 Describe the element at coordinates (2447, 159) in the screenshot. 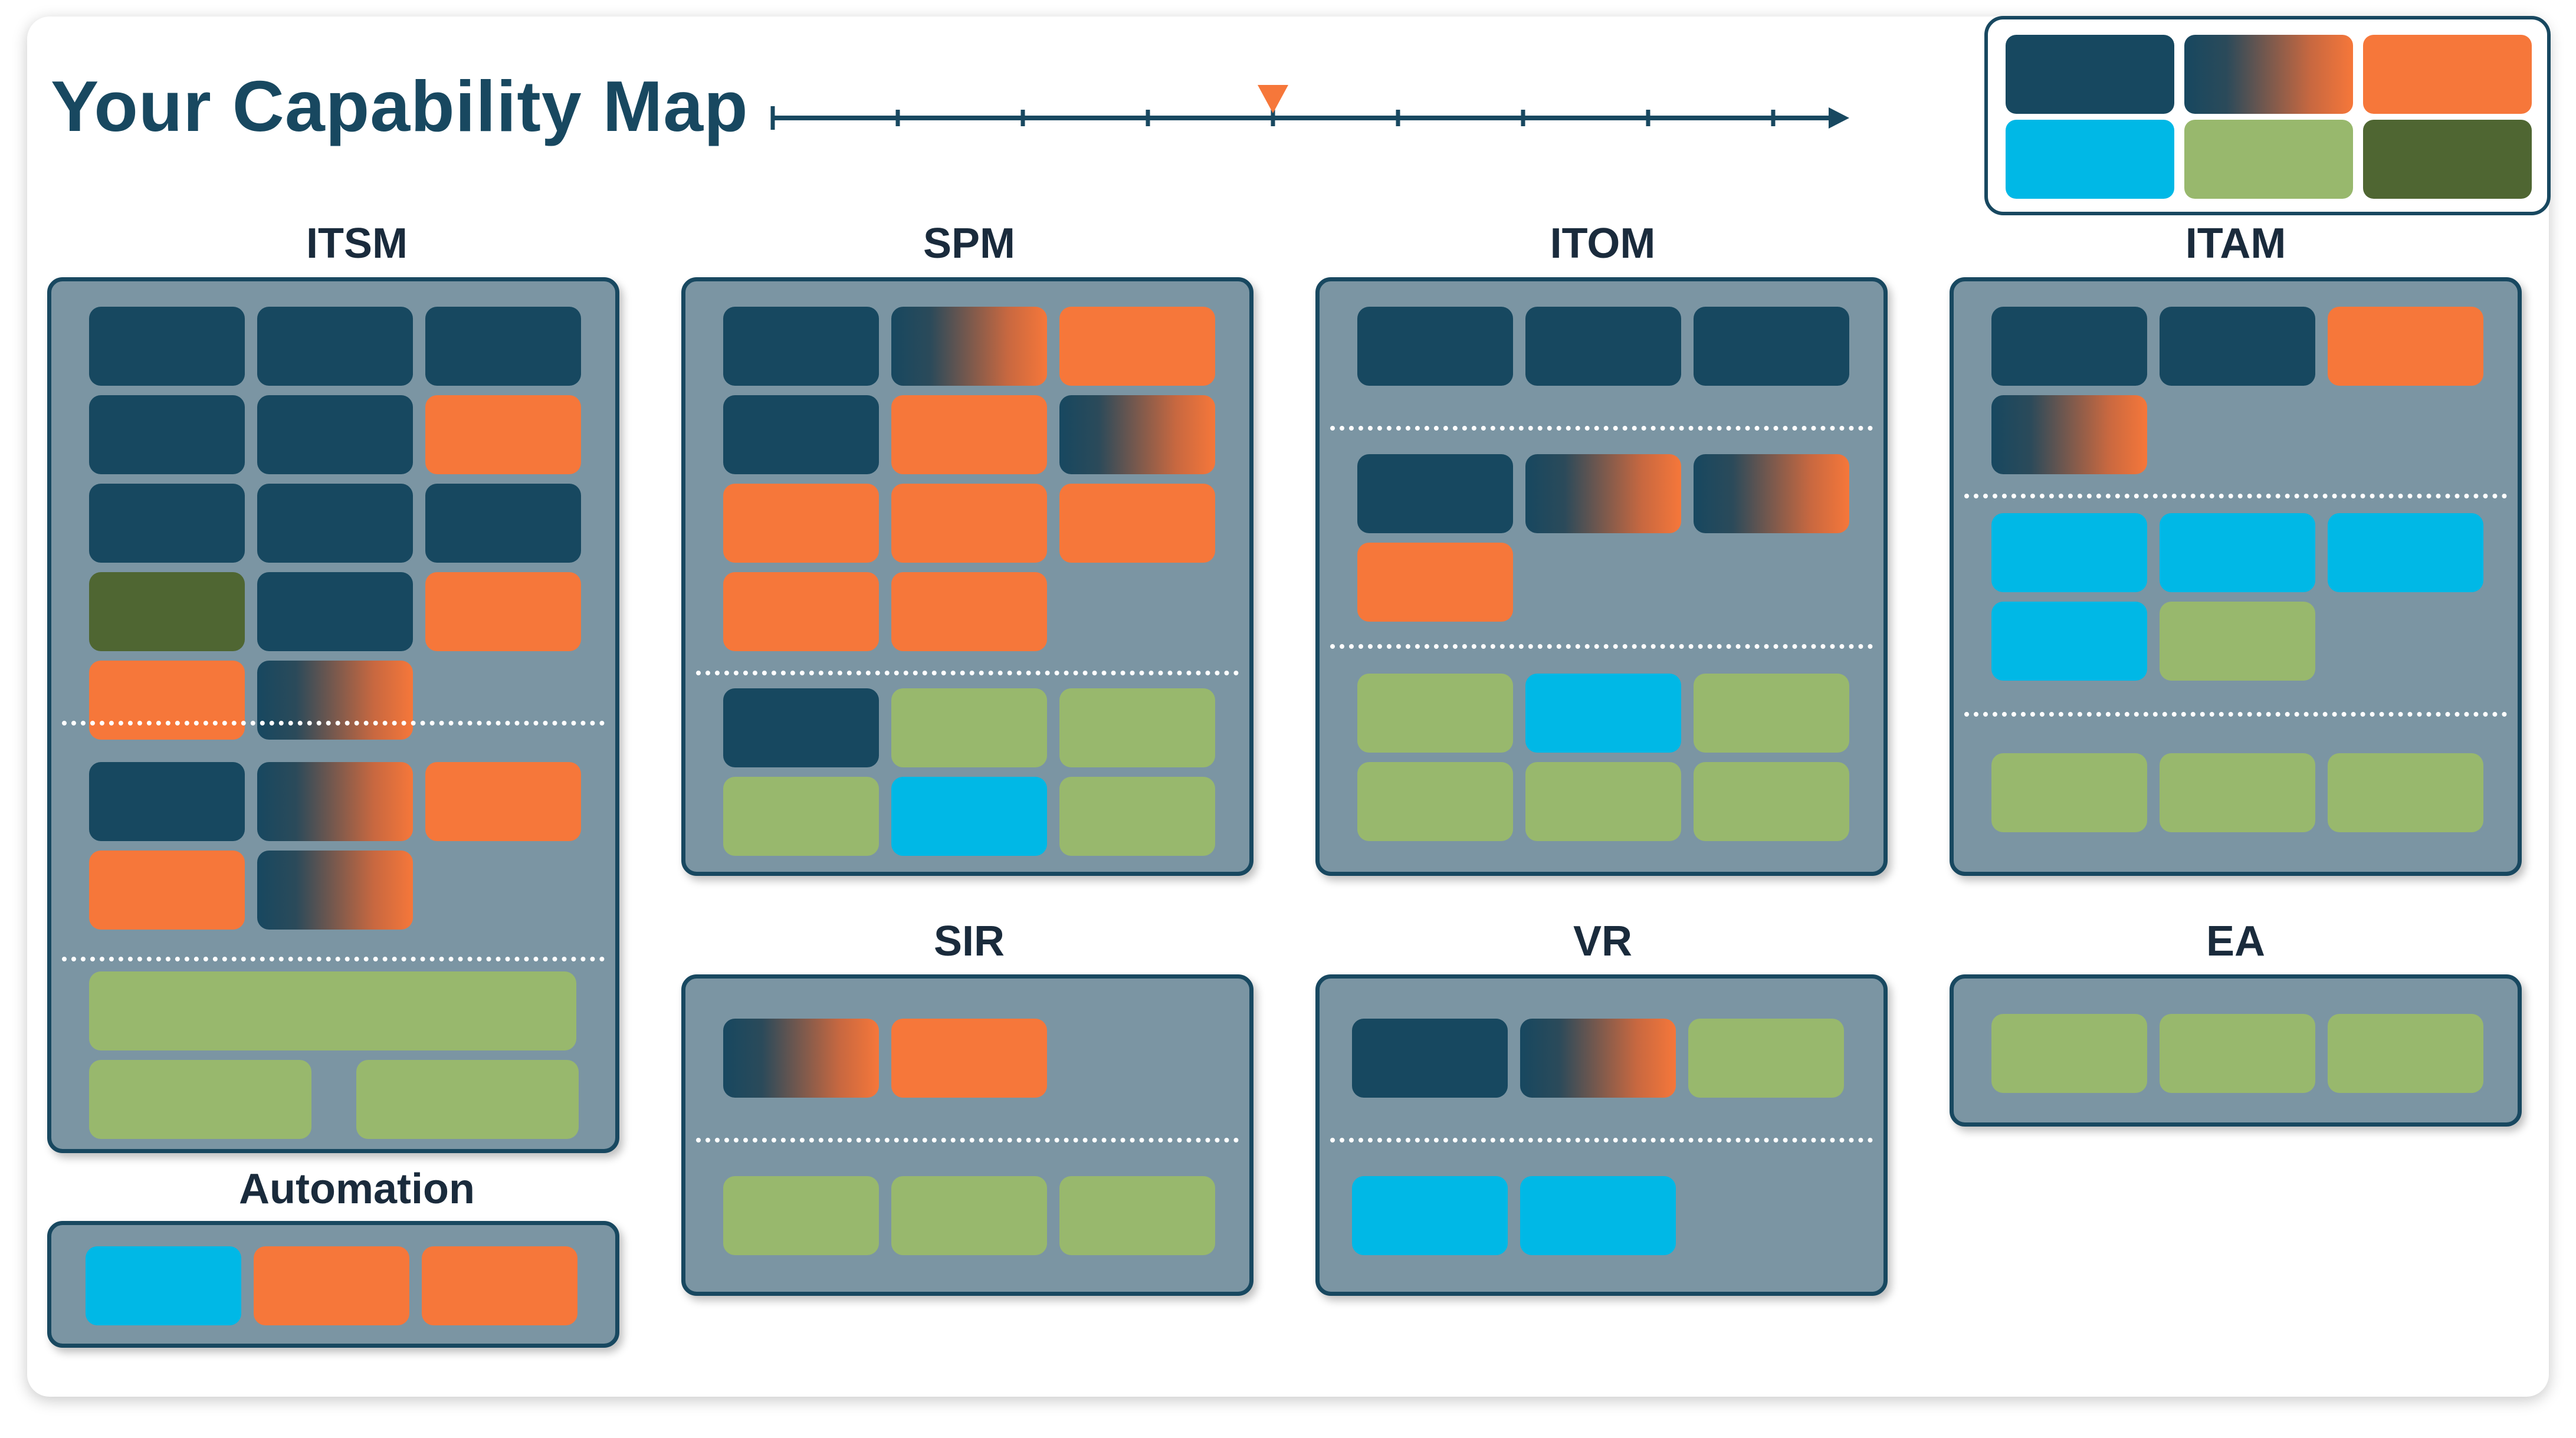

I see `legend-swatch-darkgreen` at that location.